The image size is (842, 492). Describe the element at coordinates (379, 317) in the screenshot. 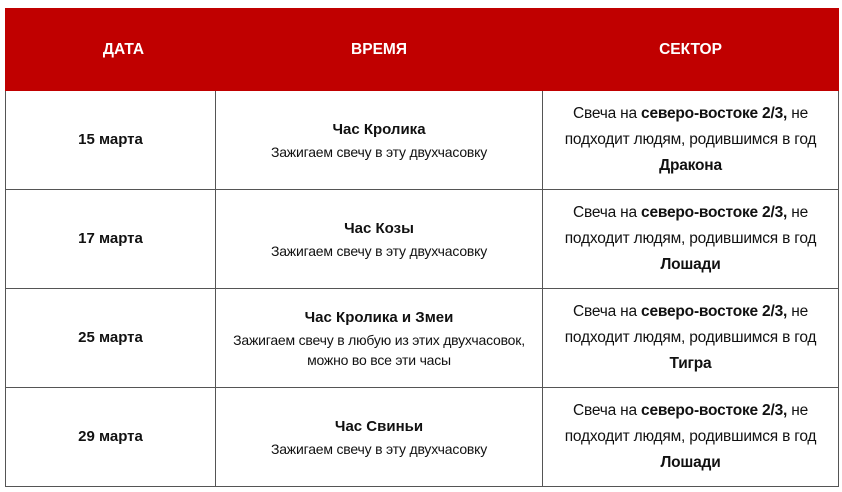

I see `hour-name: Час Кролика и Змеи` at that location.